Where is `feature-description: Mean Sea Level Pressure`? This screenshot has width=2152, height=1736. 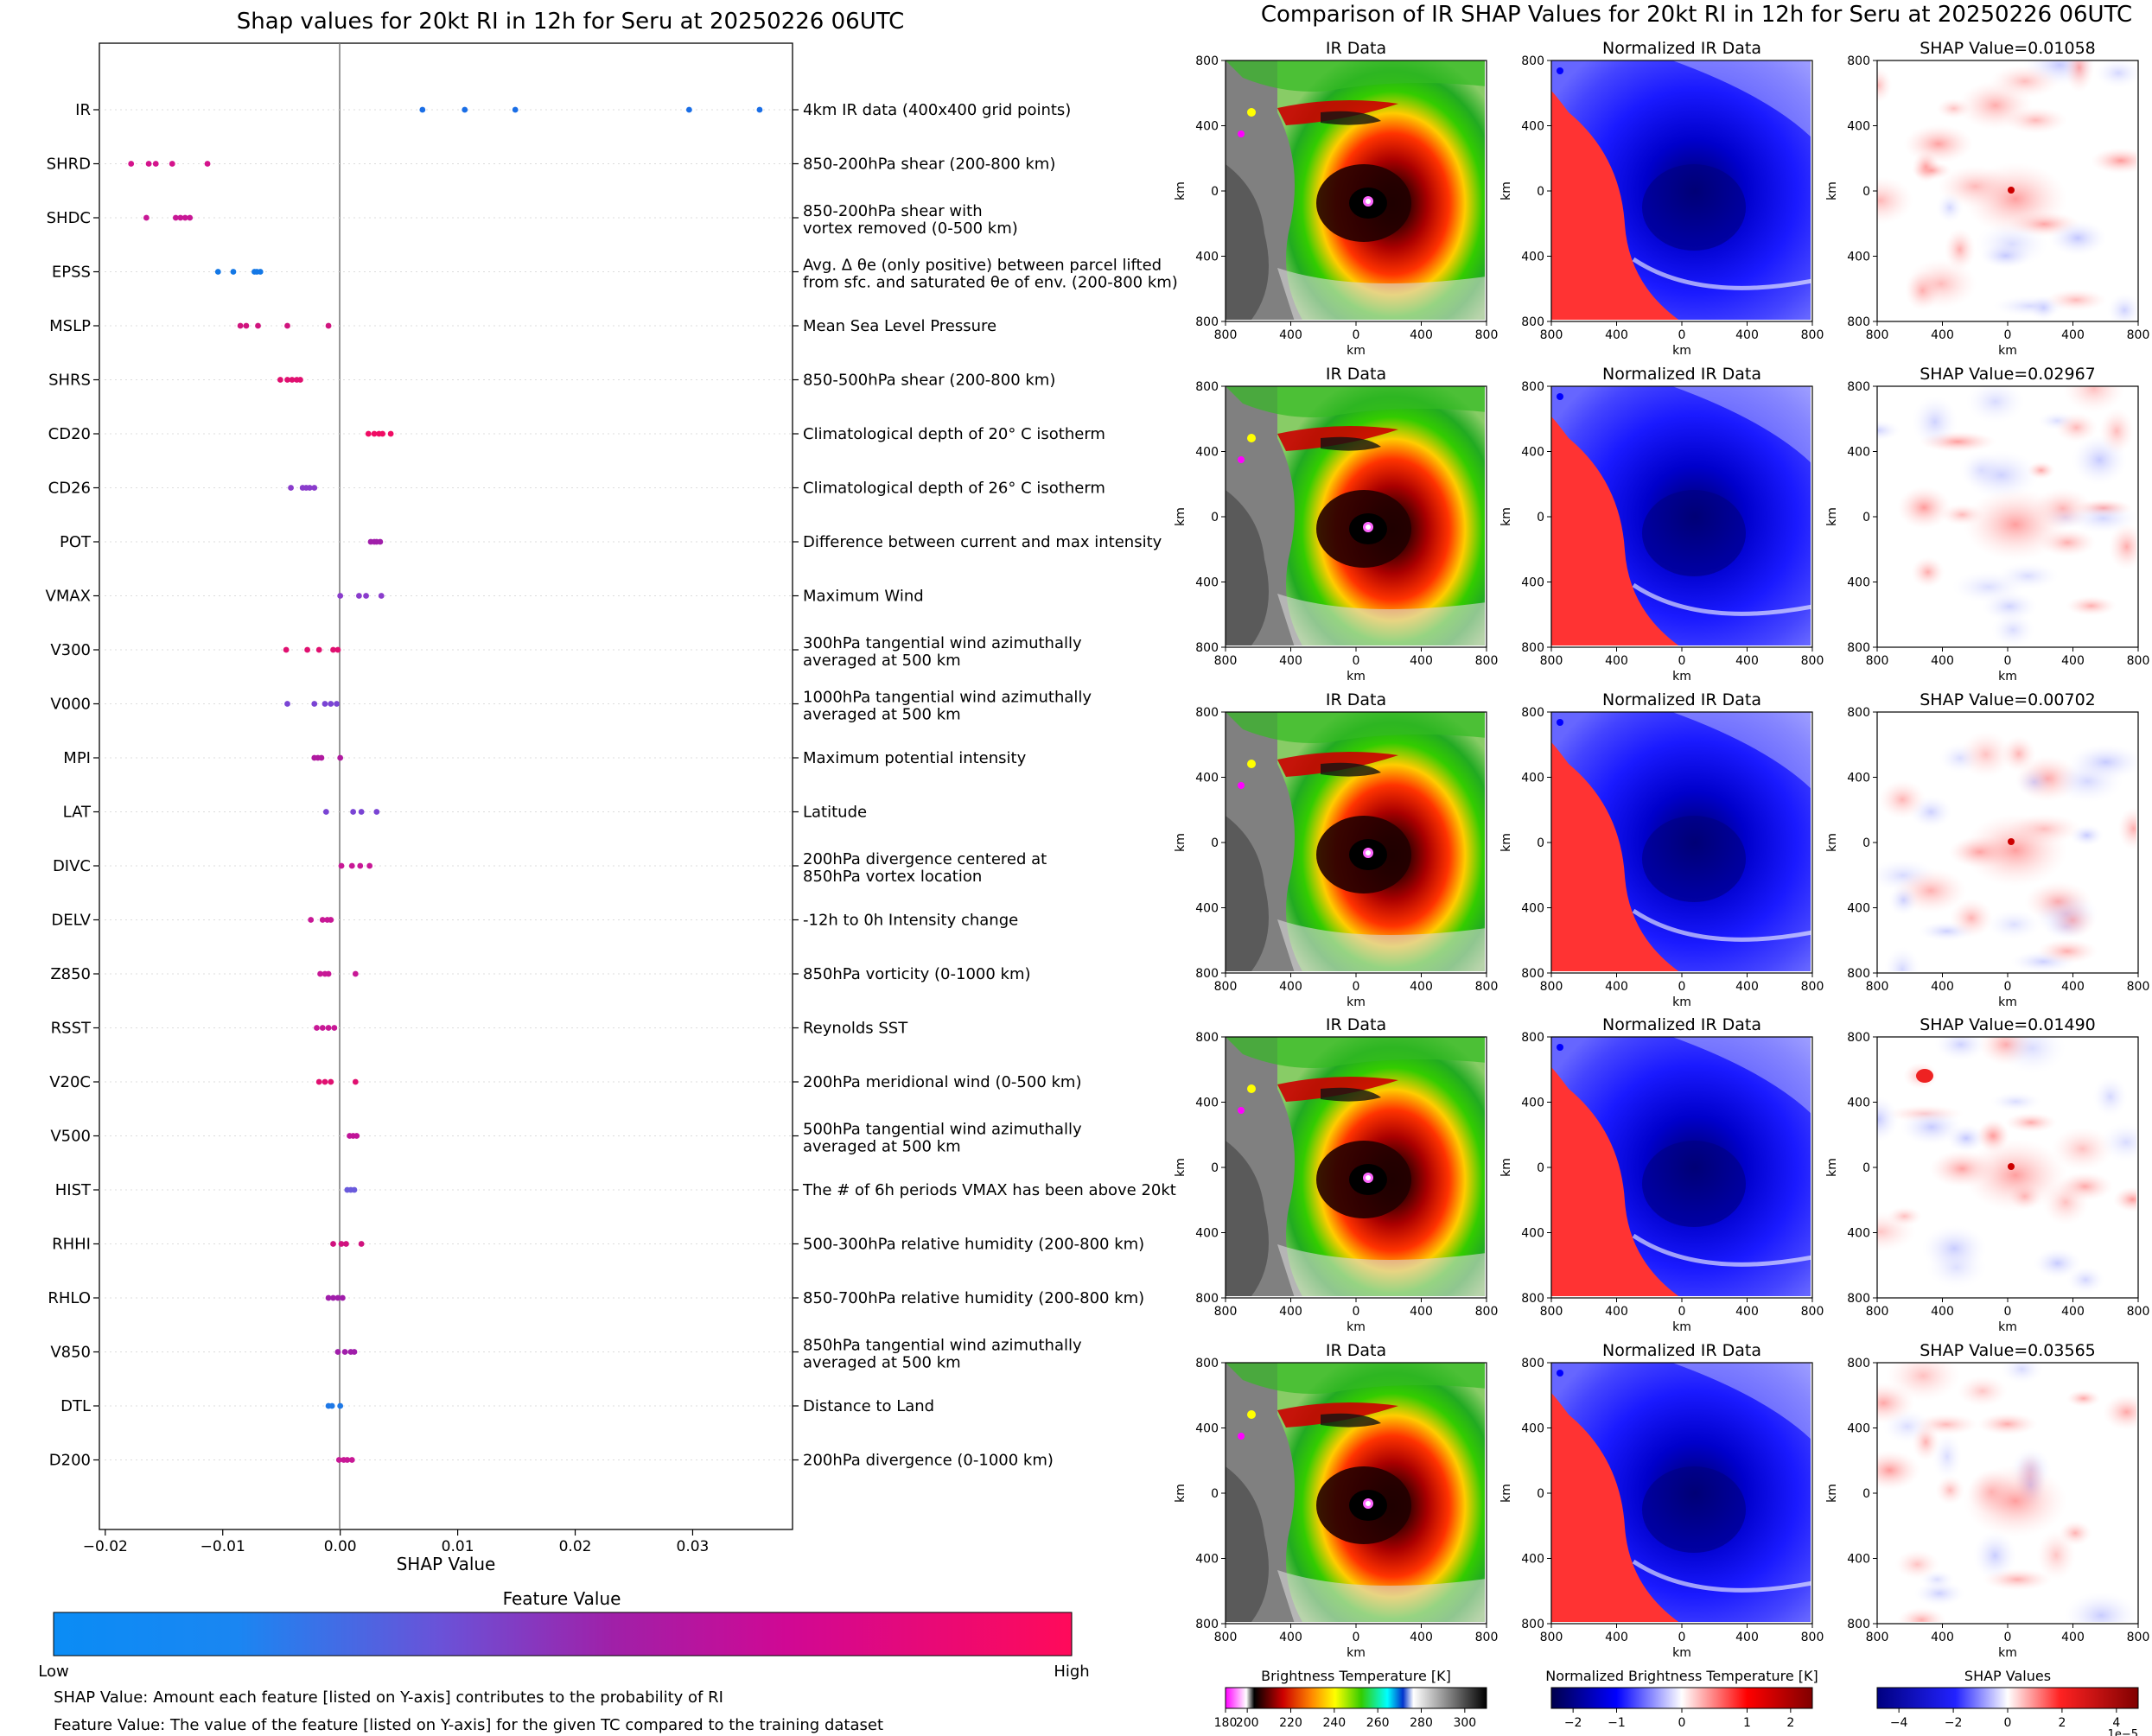
feature-description: Mean Sea Level Pressure is located at coordinates (899, 326).